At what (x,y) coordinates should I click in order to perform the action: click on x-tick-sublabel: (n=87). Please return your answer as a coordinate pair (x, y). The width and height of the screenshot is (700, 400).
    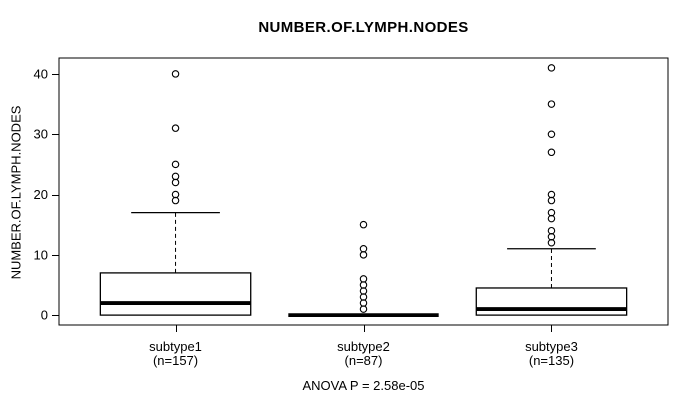
    Looking at the image, I should click on (364, 360).